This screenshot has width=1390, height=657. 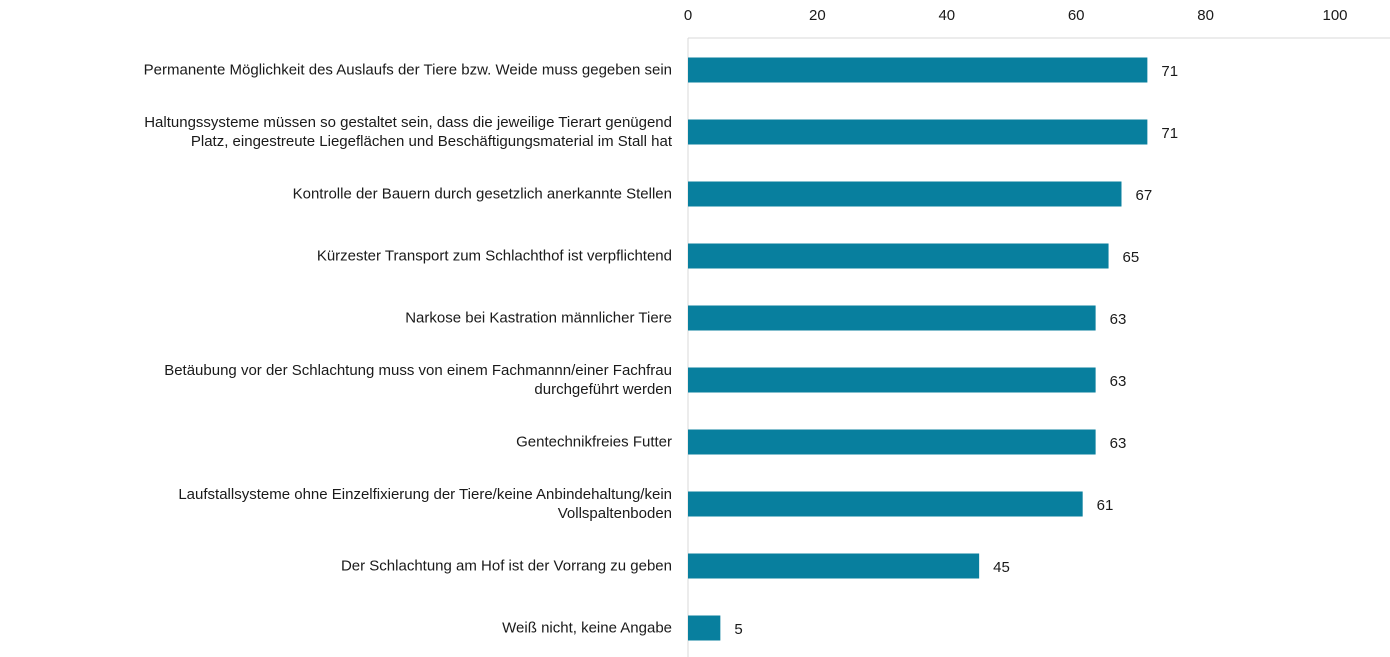 I want to click on data-label: 67, so click(x=1143, y=195).